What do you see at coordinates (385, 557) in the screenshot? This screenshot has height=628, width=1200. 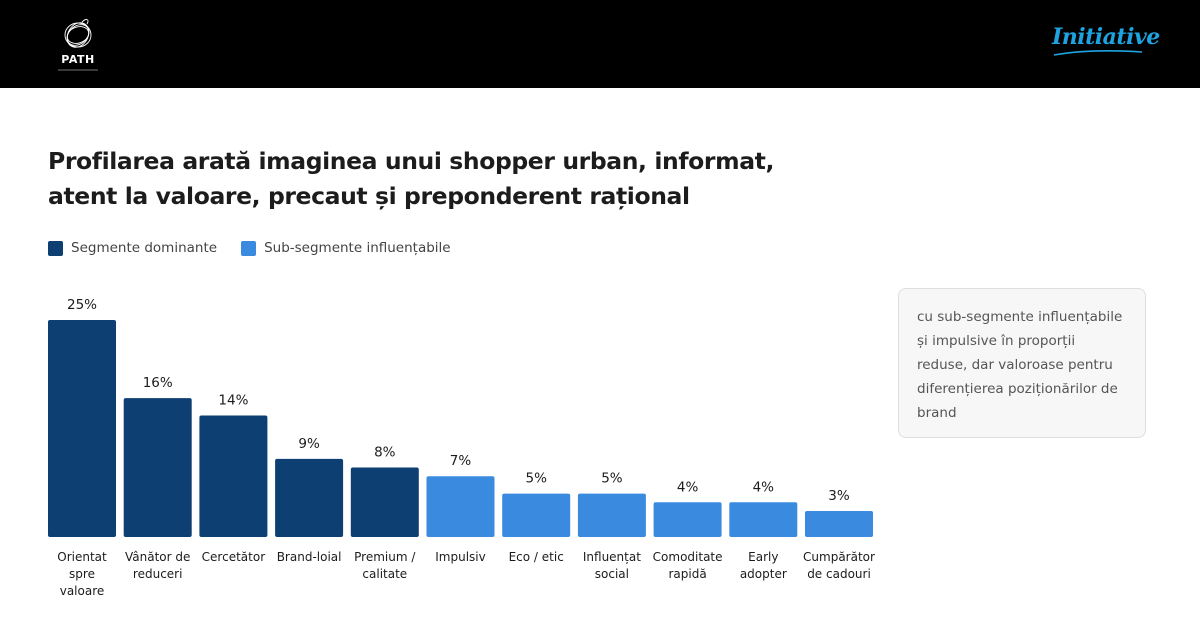 I see `category-label-4-0: Premium /` at bounding box center [385, 557].